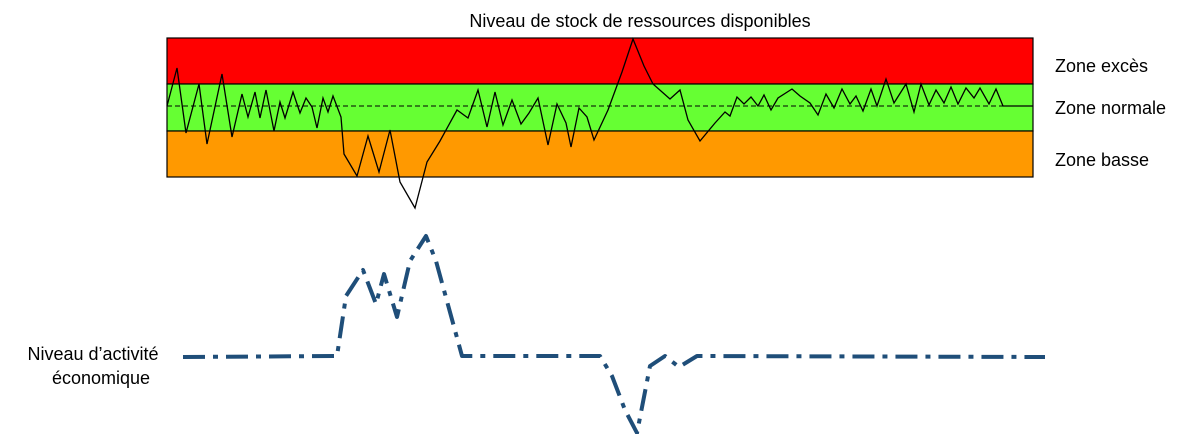  I want to click on normal-zone-band, so click(600, 107).